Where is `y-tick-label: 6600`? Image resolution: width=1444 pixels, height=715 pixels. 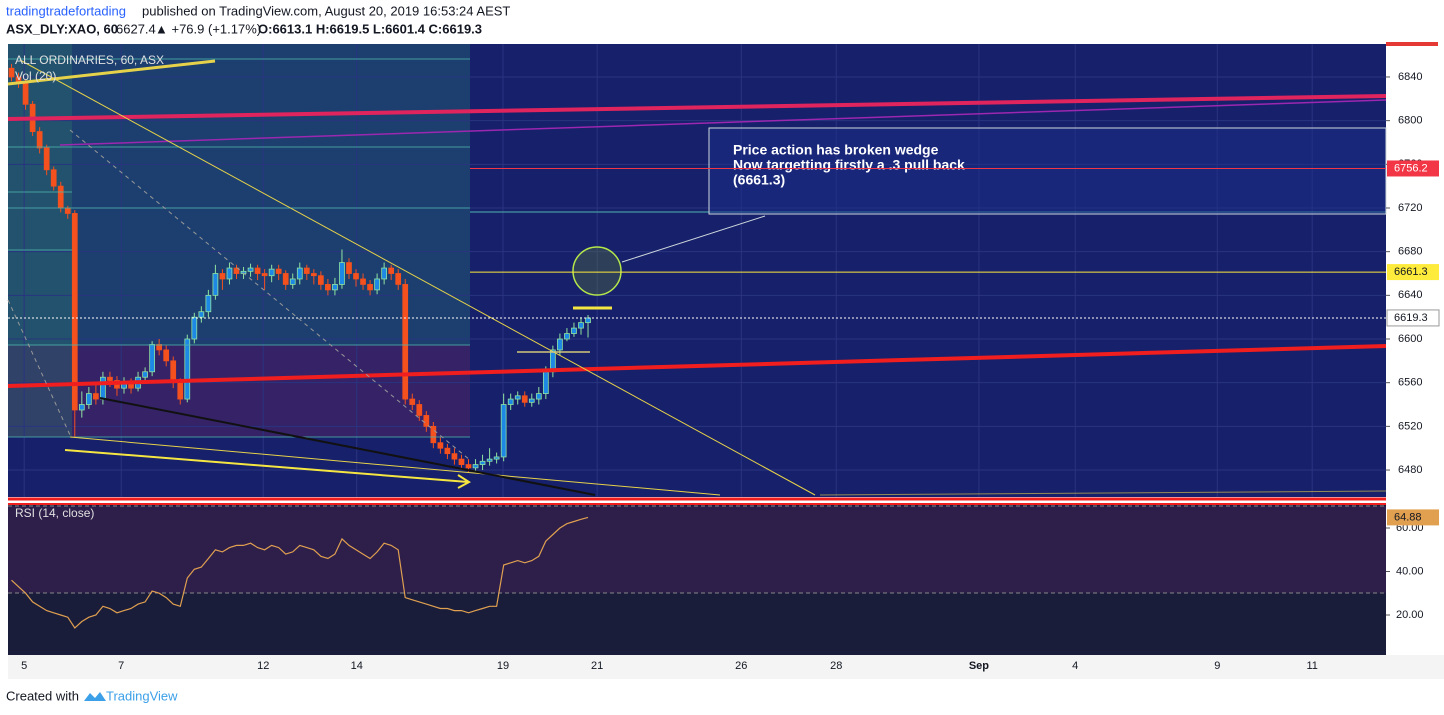 y-tick-label: 6600 is located at coordinates (1410, 339).